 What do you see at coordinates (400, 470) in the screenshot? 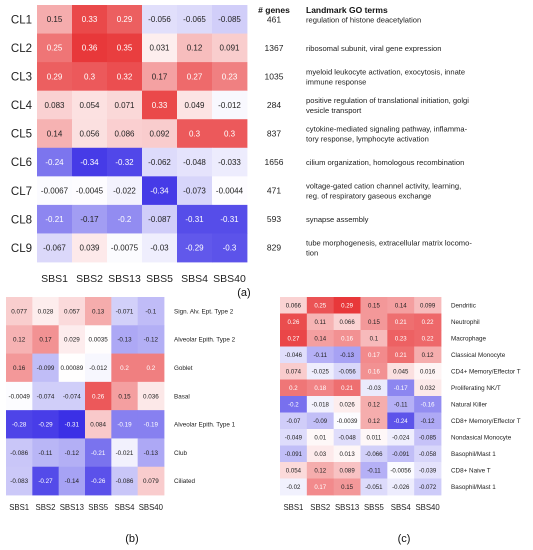
I see `cell-value-label: -0.0056` at bounding box center [400, 470].